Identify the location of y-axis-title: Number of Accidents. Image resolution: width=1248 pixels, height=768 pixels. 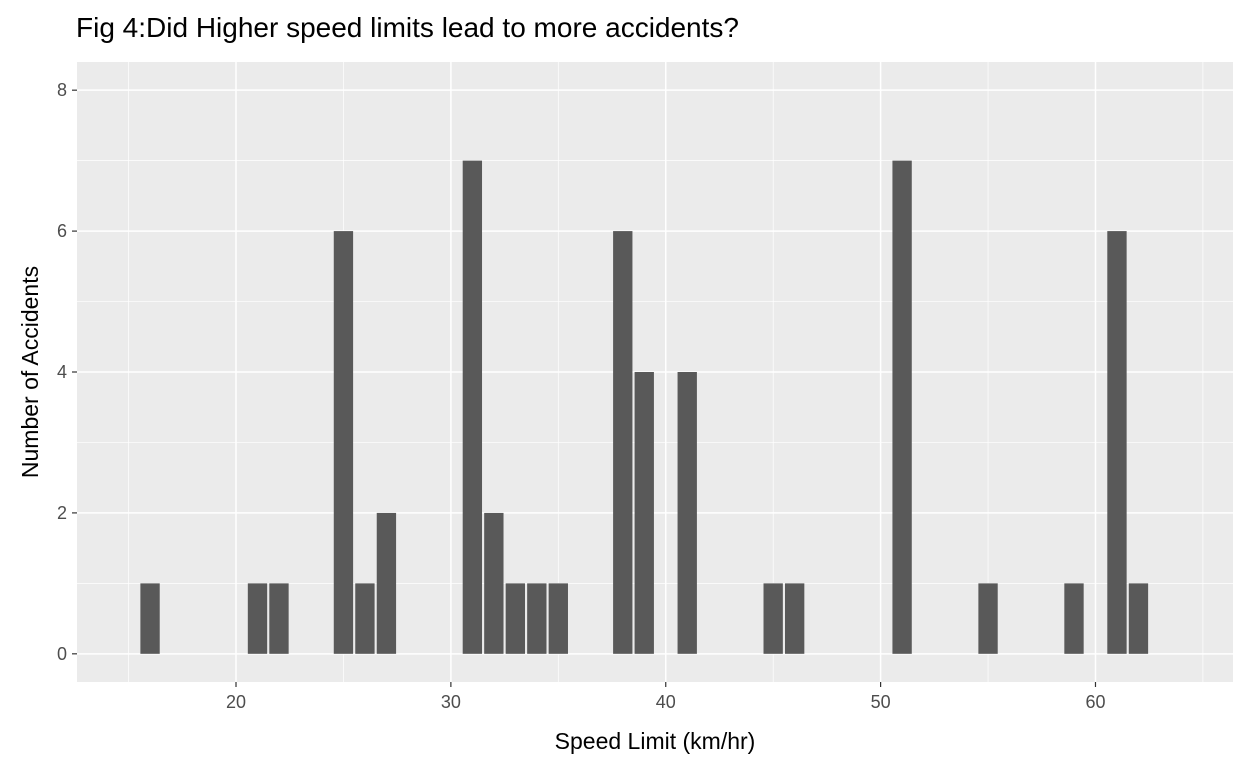
(30, 372).